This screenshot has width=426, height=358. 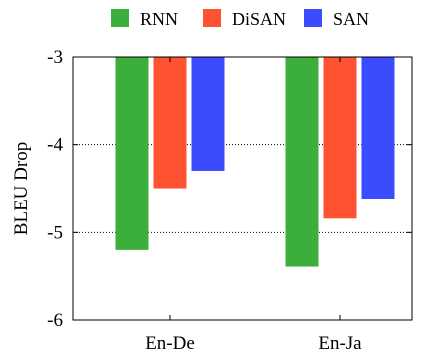 I want to click on legend-swatch-rnn, so click(x=120, y=18).